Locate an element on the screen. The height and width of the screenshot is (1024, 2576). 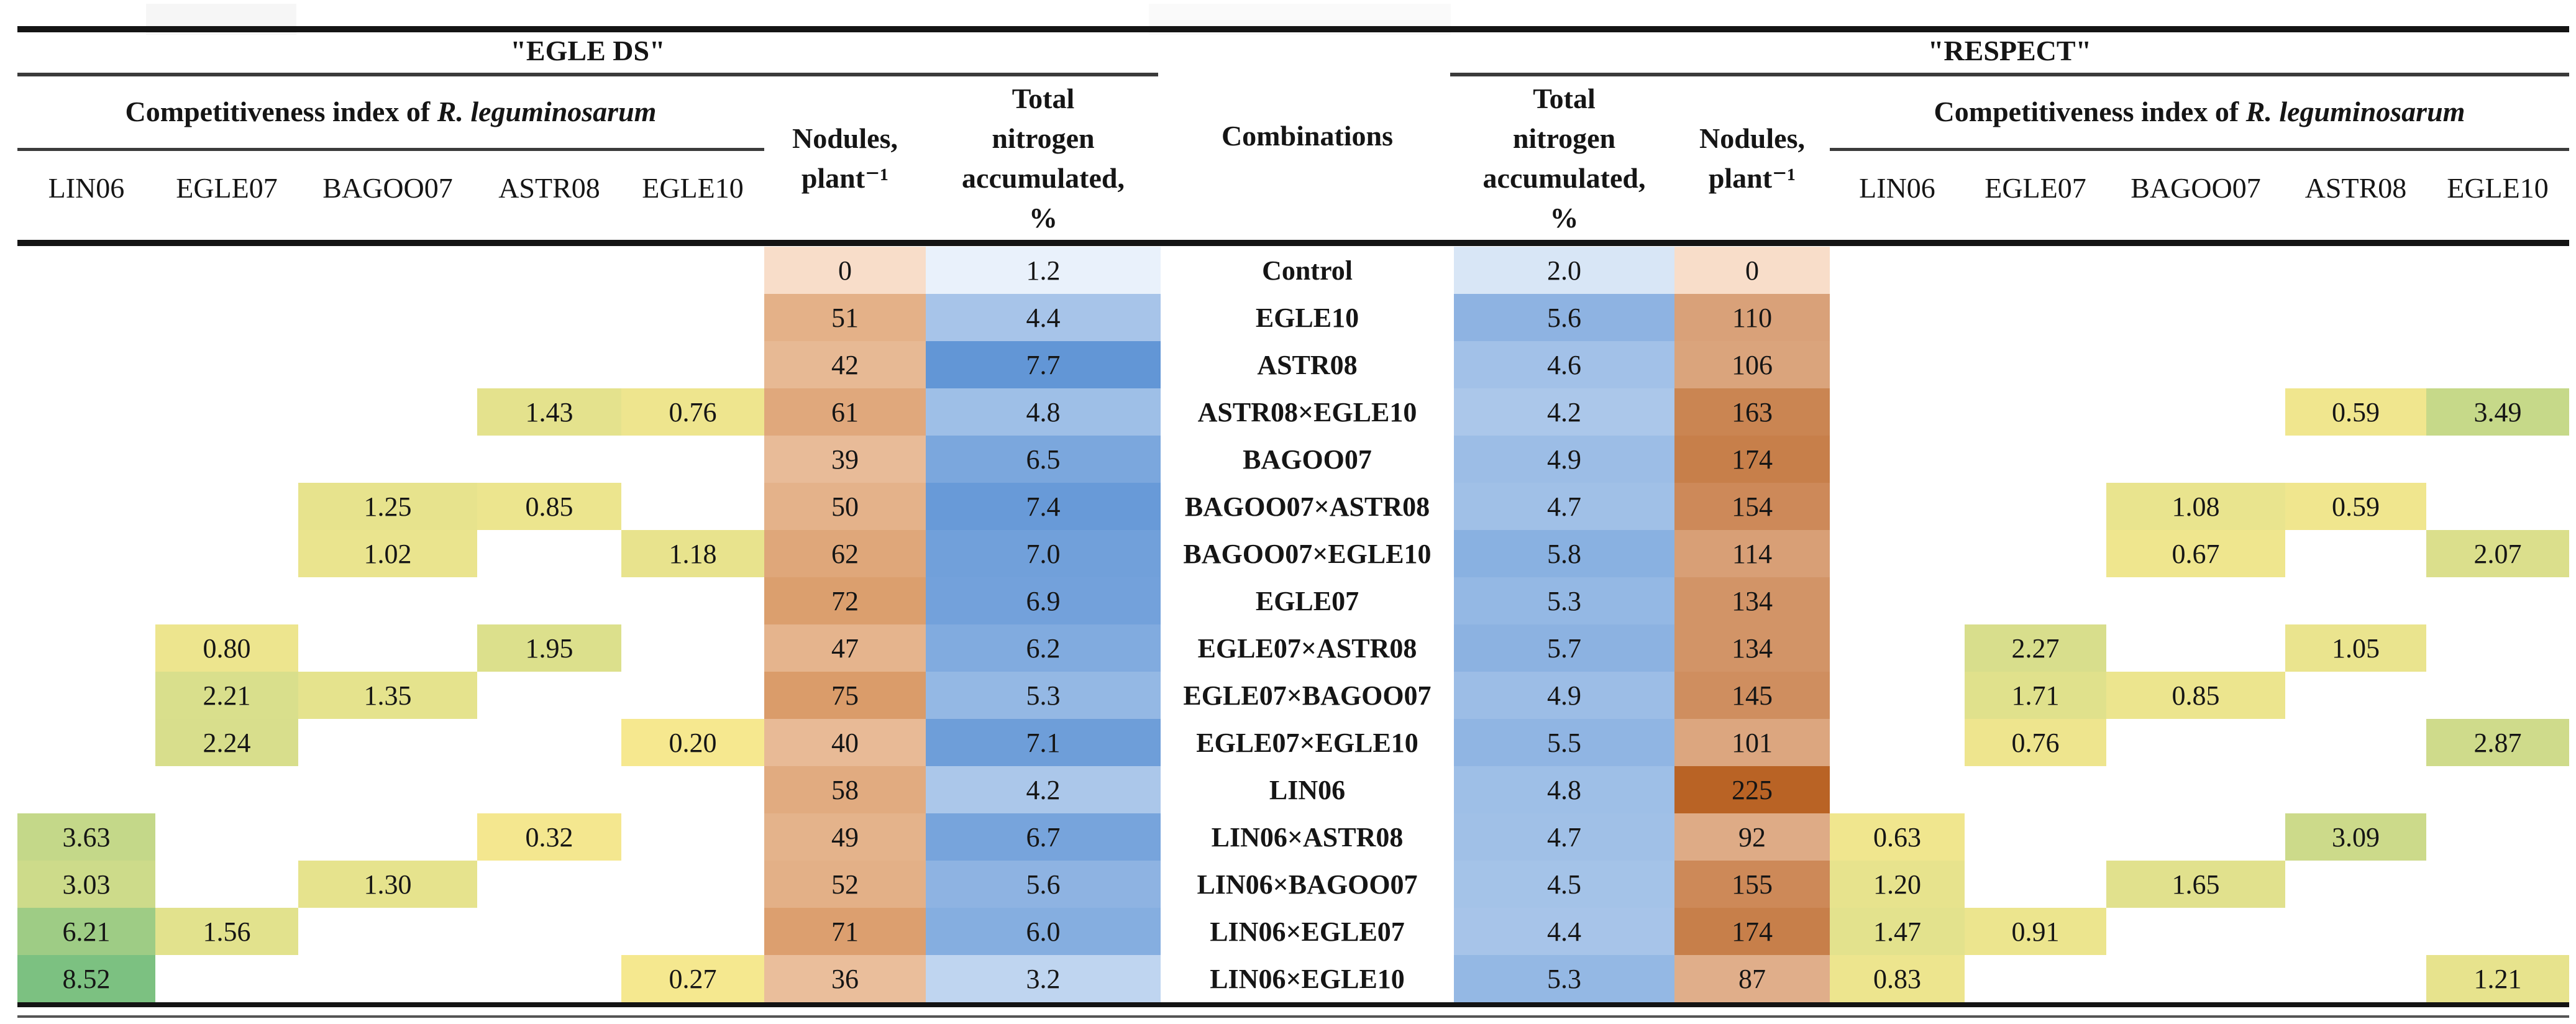
ci-cell-left-egle10: 0.27 is located at coordinates (692, 978).